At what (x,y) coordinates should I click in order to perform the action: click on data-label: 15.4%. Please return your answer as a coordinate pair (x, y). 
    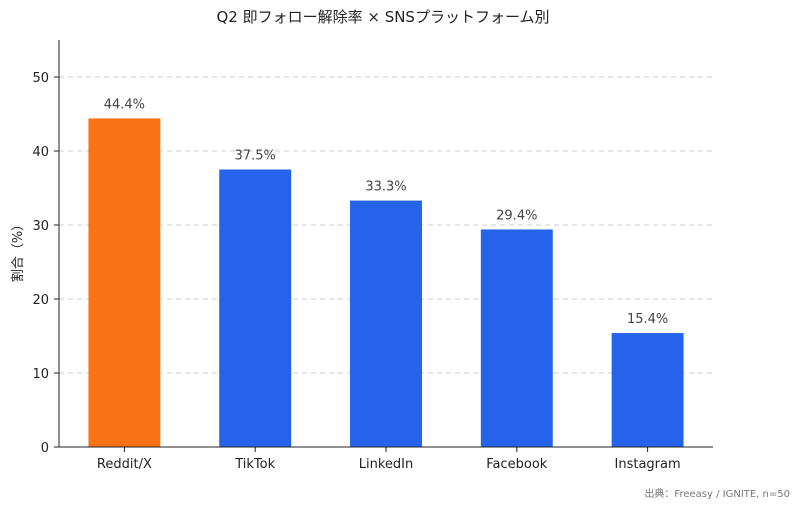
    Looking at the image, I should click on (647, 319).